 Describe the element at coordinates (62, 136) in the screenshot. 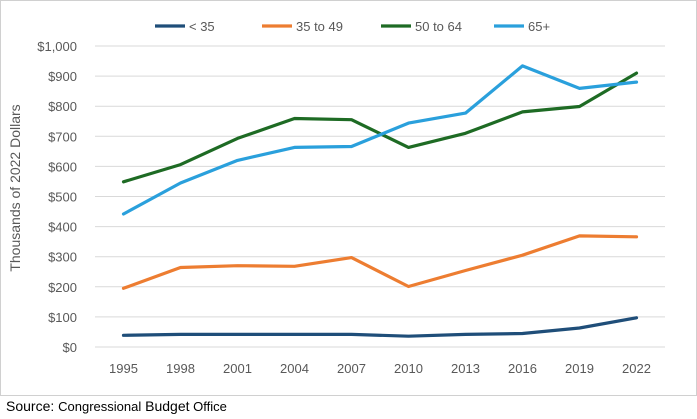

I see `y-tick-label: $700` at that location.